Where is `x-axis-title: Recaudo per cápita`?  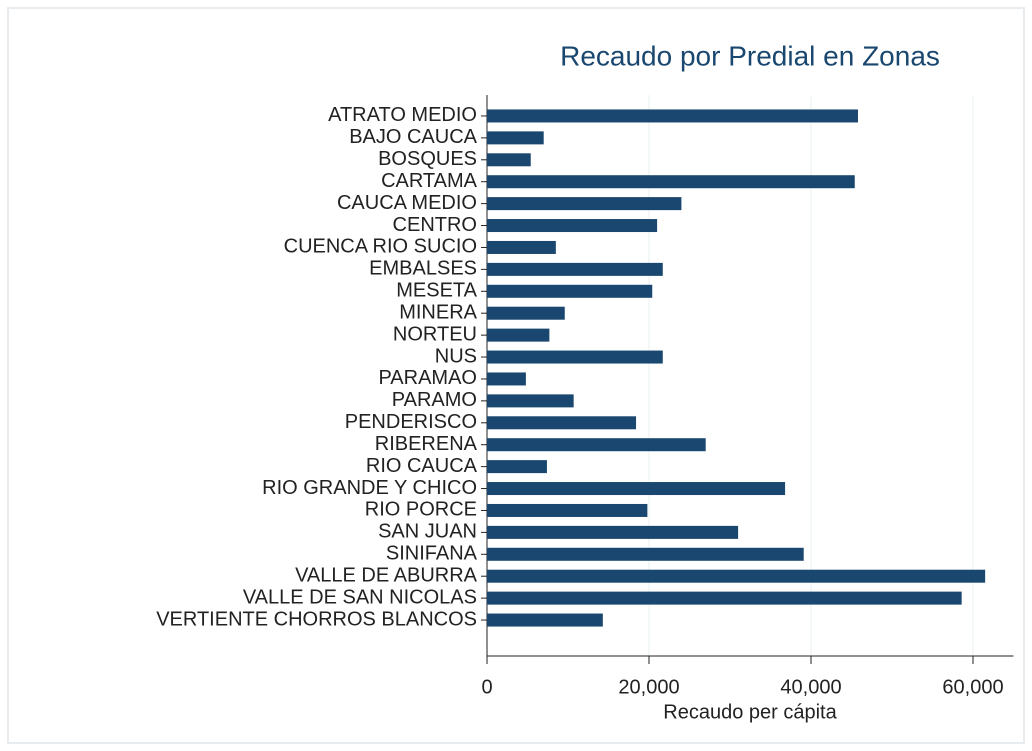
x-axis-title: Recaudo per cápita is located at coordinates (750, 712).